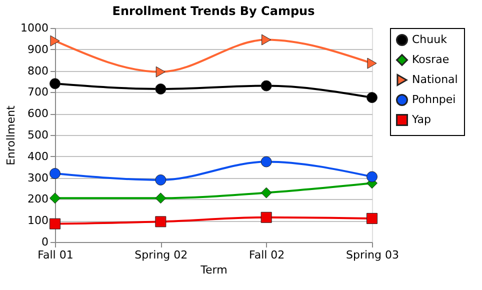 Image resolution: width=482 pixels, height=290 pixels. I want to click on legend-label: National, so click(435, 79).